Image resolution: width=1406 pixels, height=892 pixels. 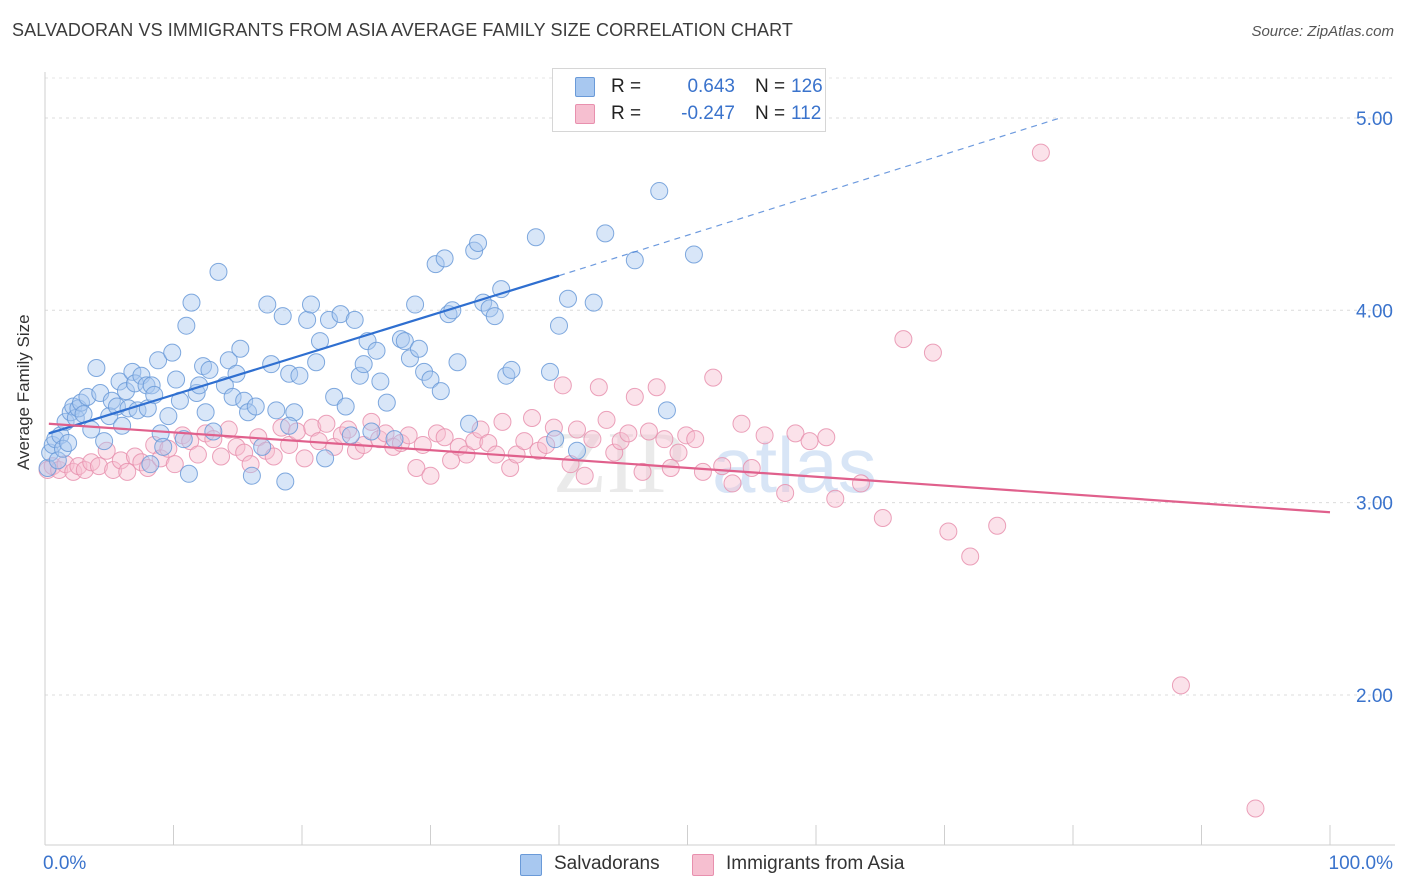 I want to click on legend-swatch-pink, so click(x=703, y=865).